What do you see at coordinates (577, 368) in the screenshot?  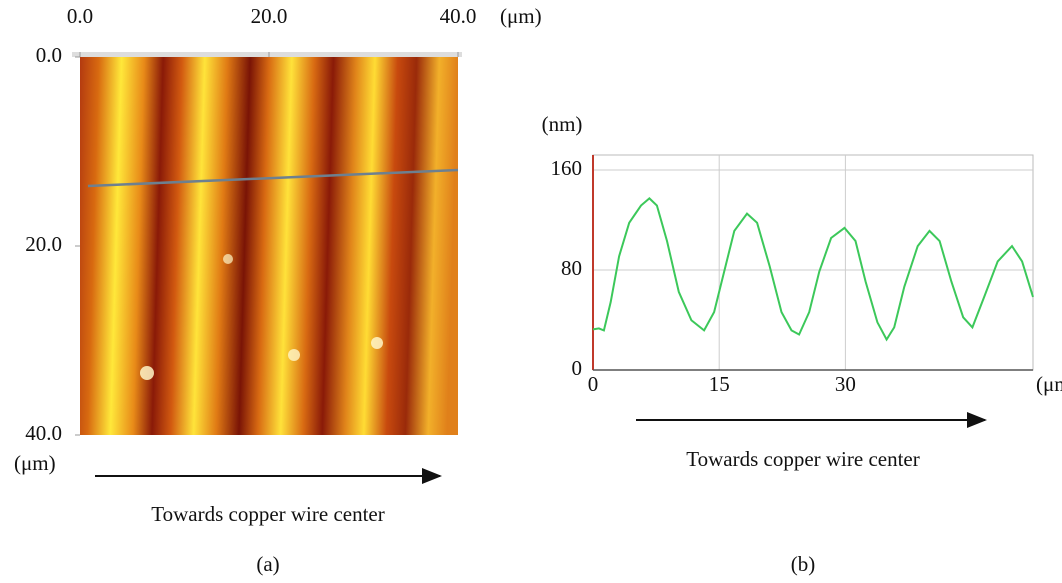 I see `y-tick-label: 0` at bounding box center [577, 368].